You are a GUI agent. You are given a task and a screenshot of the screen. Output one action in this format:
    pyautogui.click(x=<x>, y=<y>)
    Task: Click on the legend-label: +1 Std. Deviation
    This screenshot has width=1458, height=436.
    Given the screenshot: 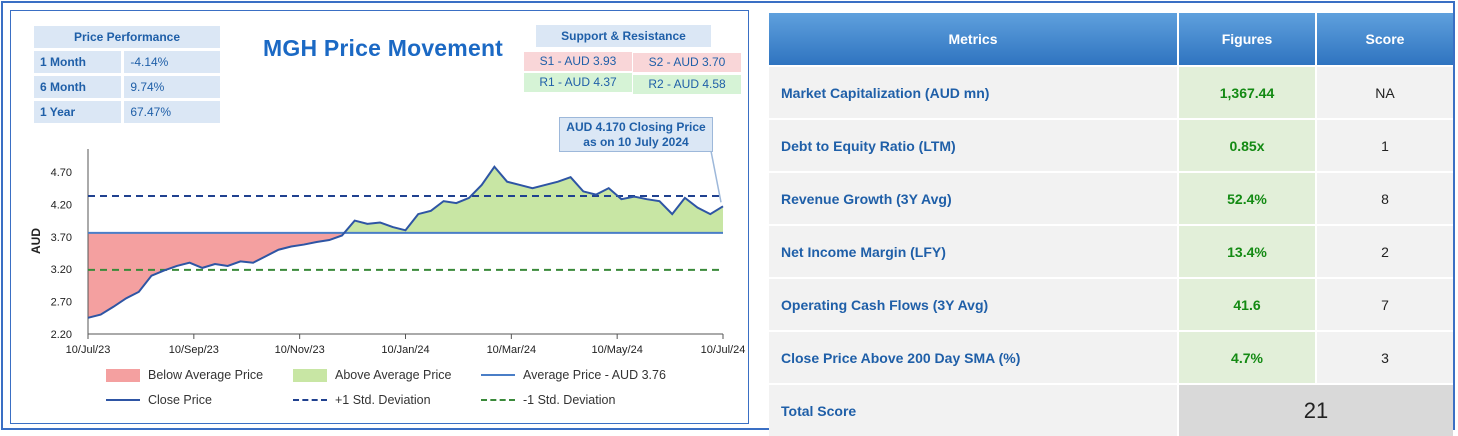 What is the action you would take?
    pyautogui.click(x=383, y=400)
    